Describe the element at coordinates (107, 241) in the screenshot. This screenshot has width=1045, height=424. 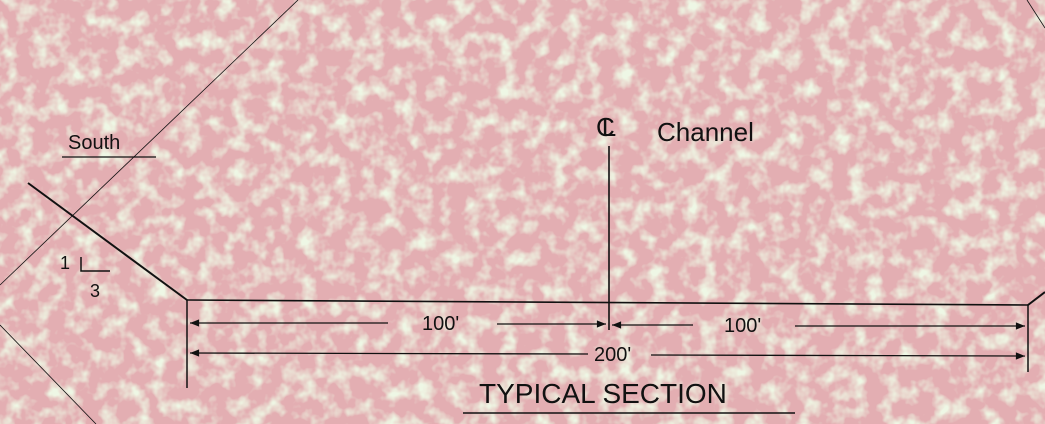
I see `left-side-slope` at that location.